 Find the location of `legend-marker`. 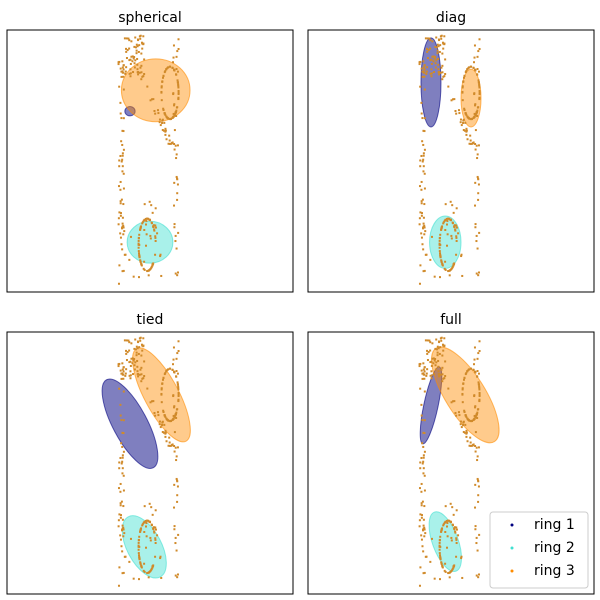

legend-marker is located at coordinates (512, 525).